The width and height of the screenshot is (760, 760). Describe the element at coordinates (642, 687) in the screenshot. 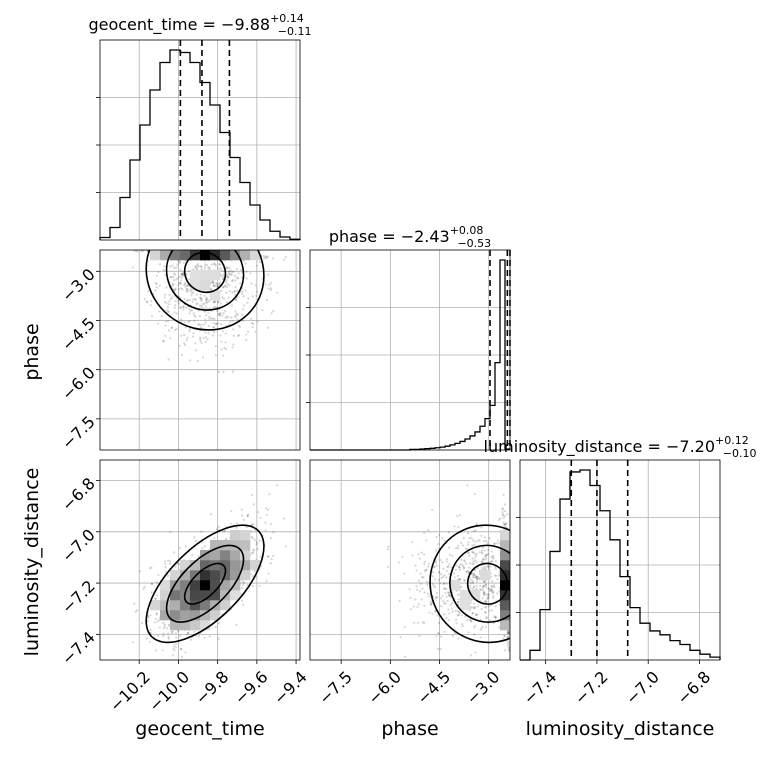

I see `xtick-label: −7.0` at that location.